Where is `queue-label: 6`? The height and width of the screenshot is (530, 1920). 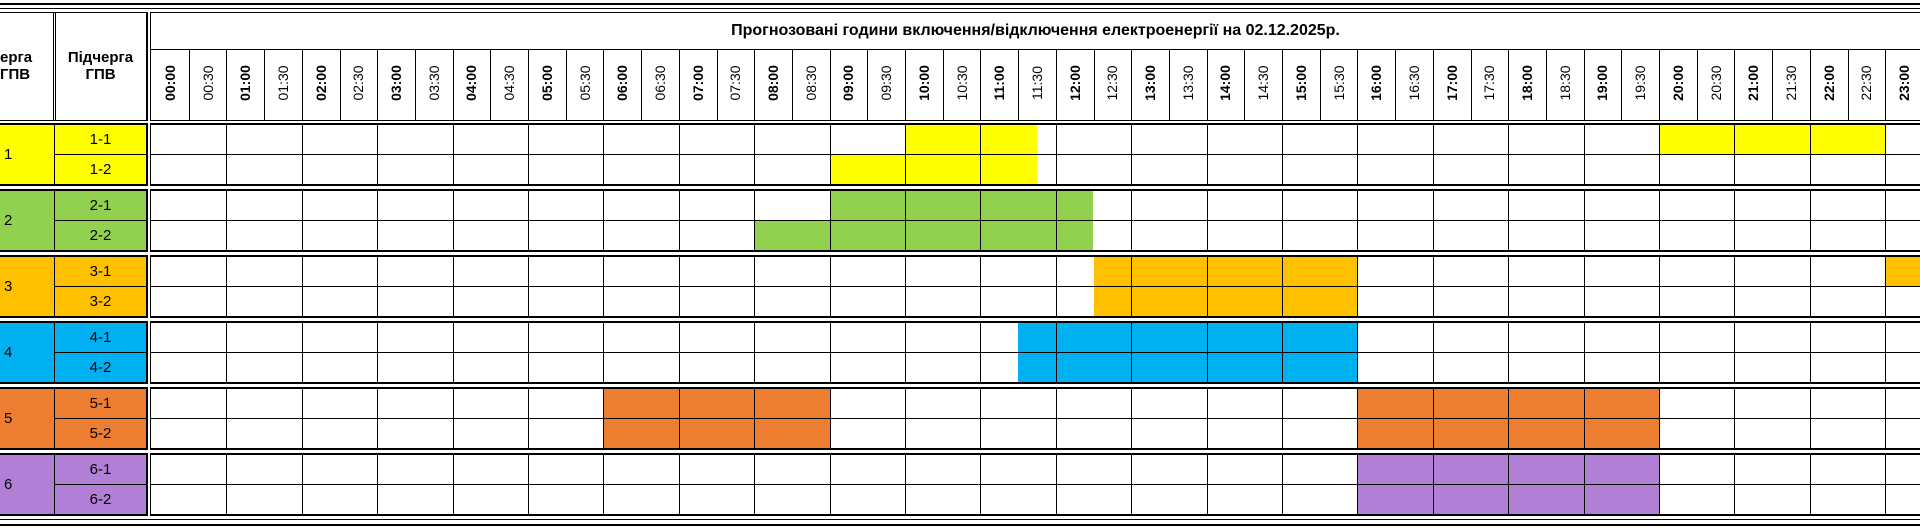
queue-label: 6 is located at coordinates (8, 484).